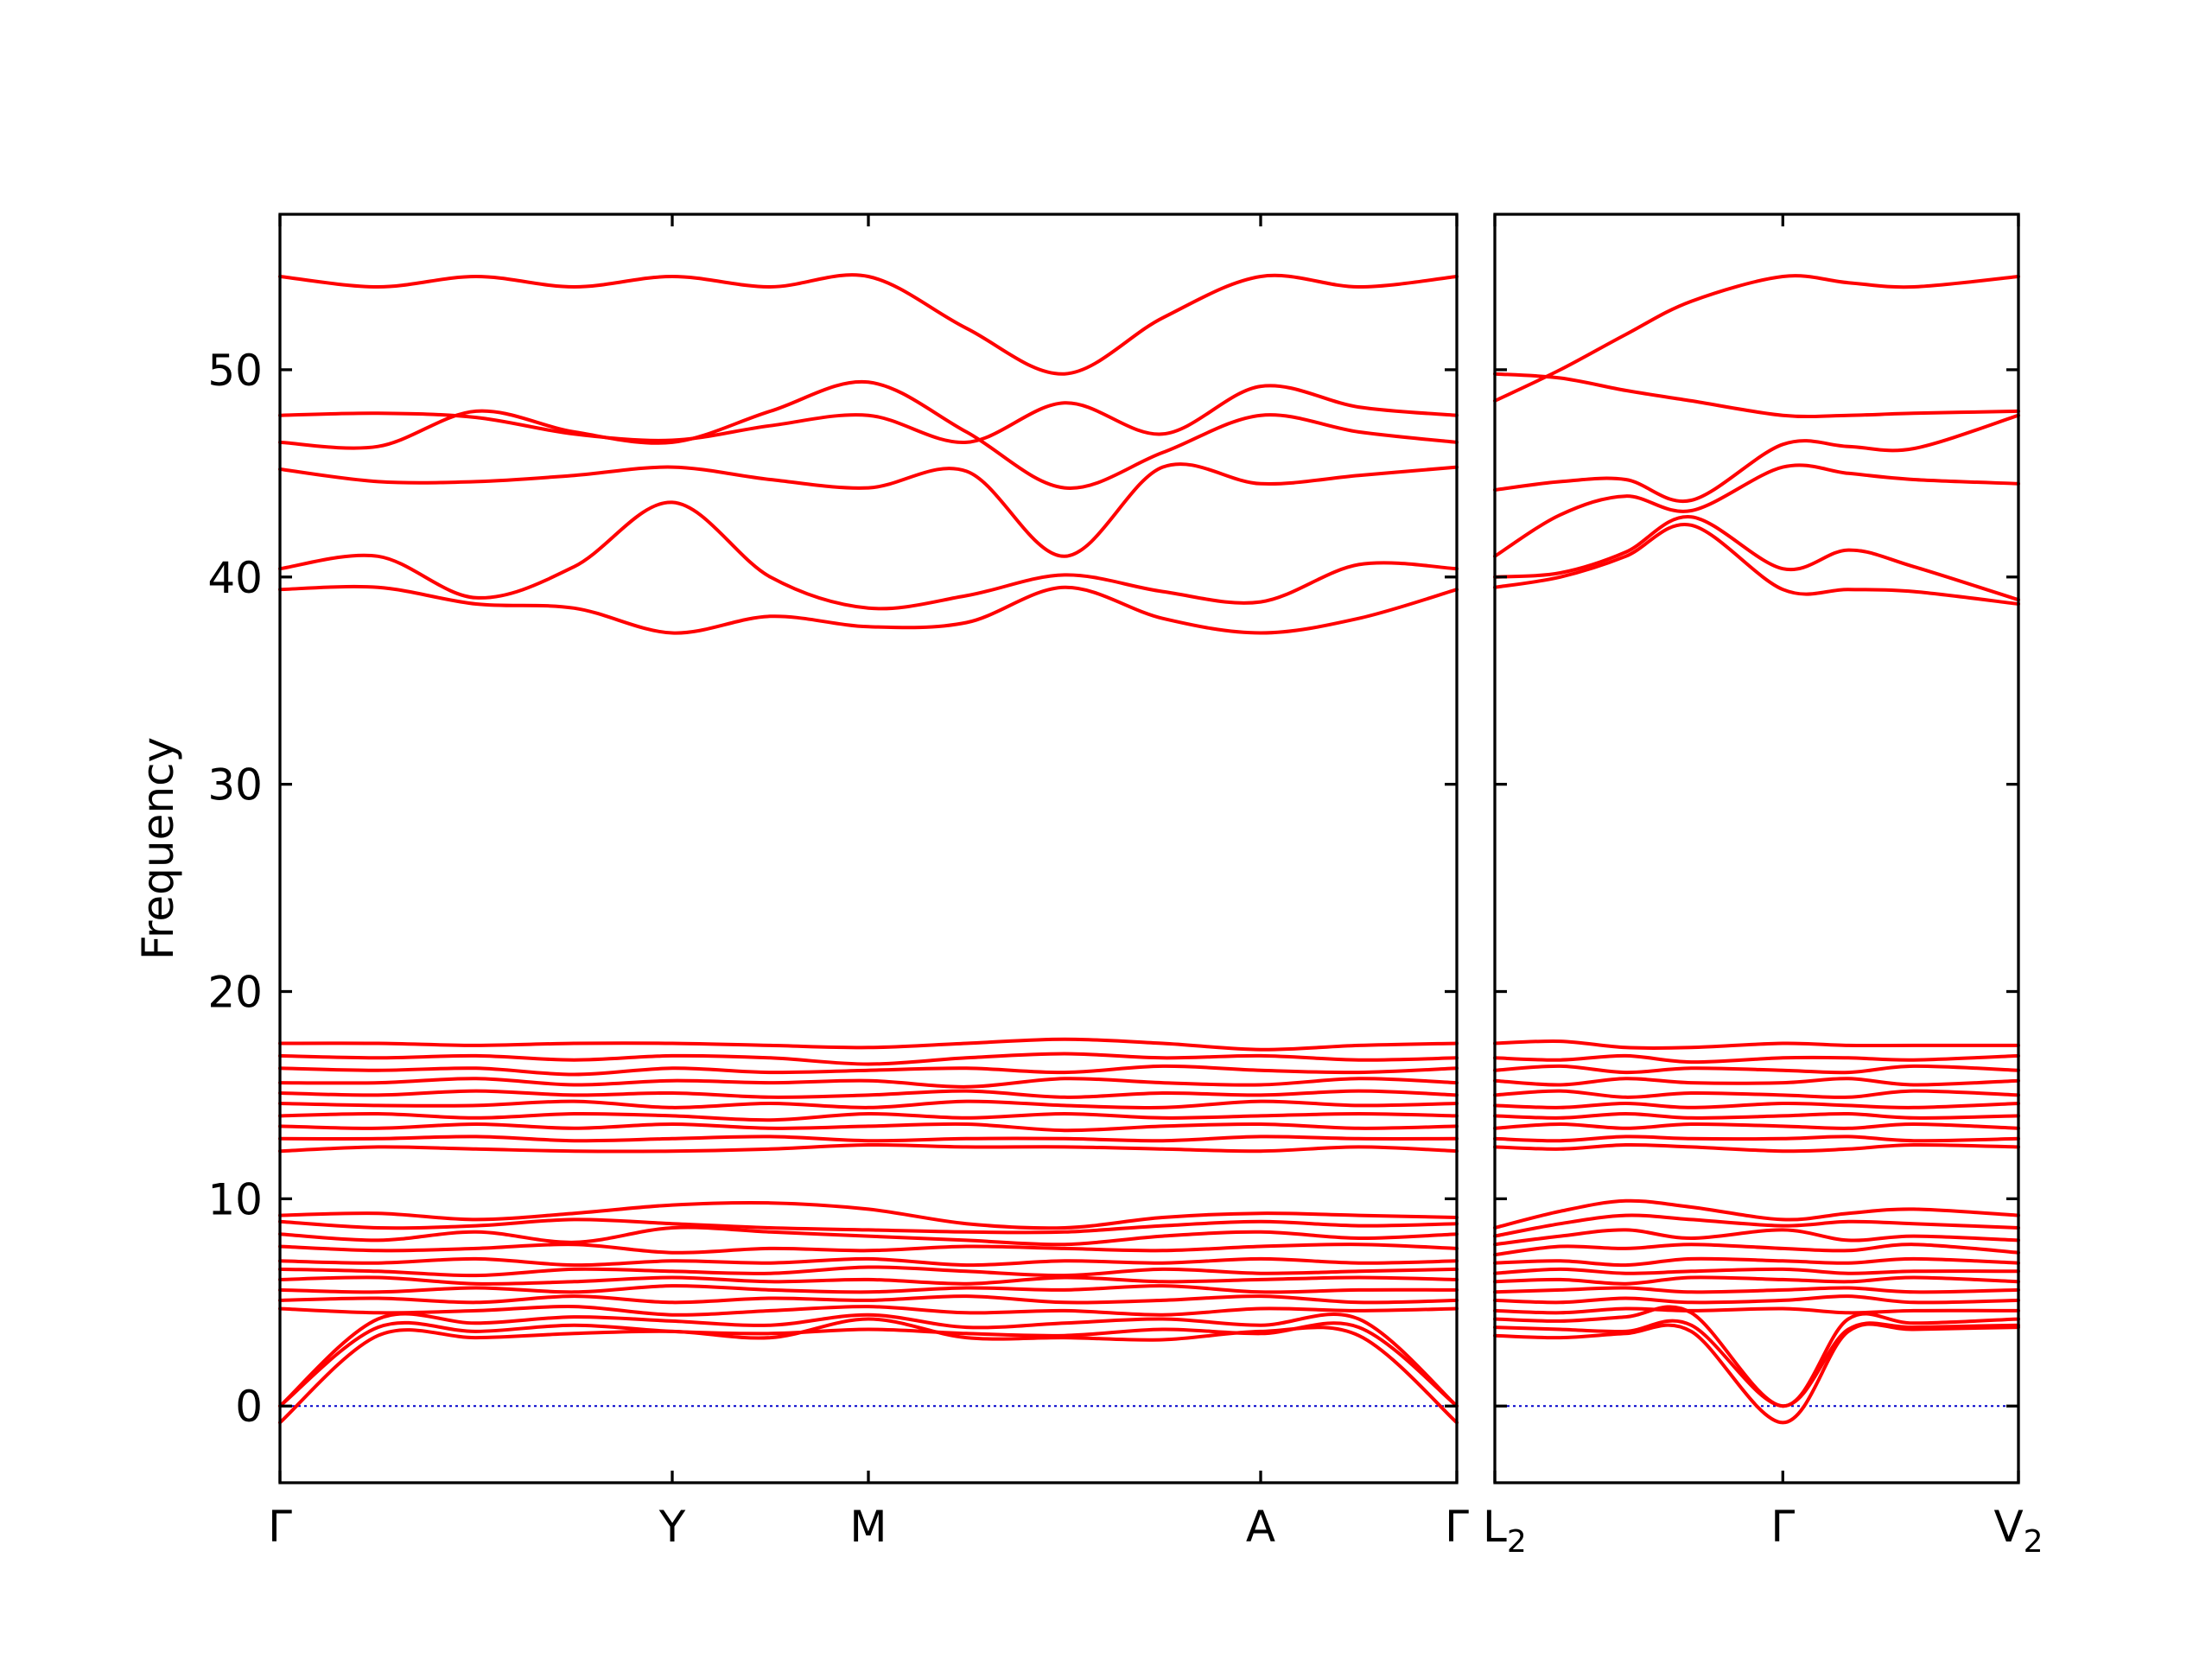 This screenshot has width=2212, height=1659. I want to click on y-tick-label: 40, so click(235, 578).